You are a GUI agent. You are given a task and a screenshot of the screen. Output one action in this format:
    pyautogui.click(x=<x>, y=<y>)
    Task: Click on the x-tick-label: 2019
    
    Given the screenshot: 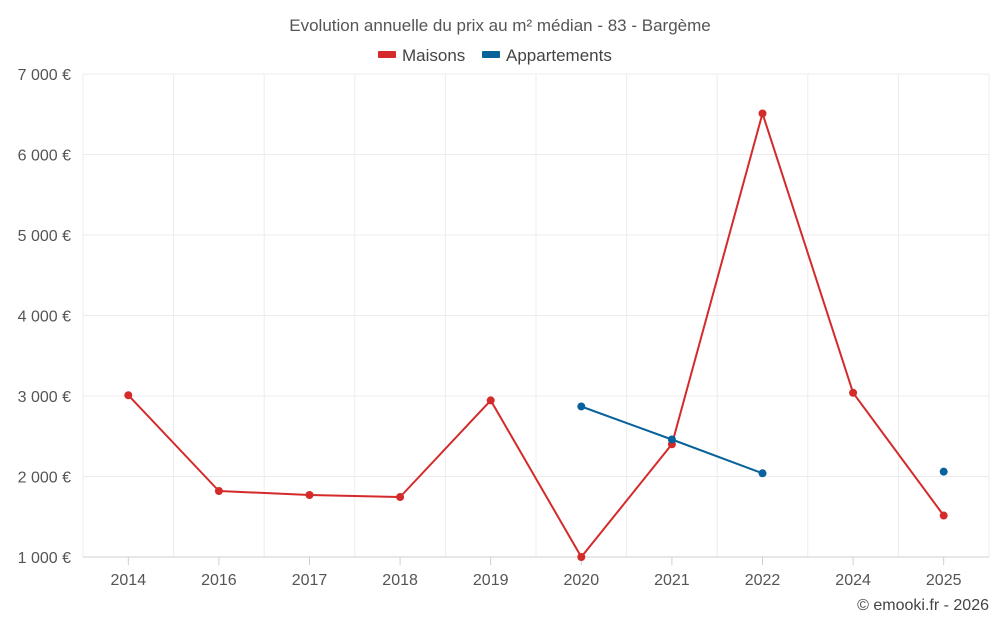 What is the action you would take?
    pyautogui.click(x=491, y=580)
    